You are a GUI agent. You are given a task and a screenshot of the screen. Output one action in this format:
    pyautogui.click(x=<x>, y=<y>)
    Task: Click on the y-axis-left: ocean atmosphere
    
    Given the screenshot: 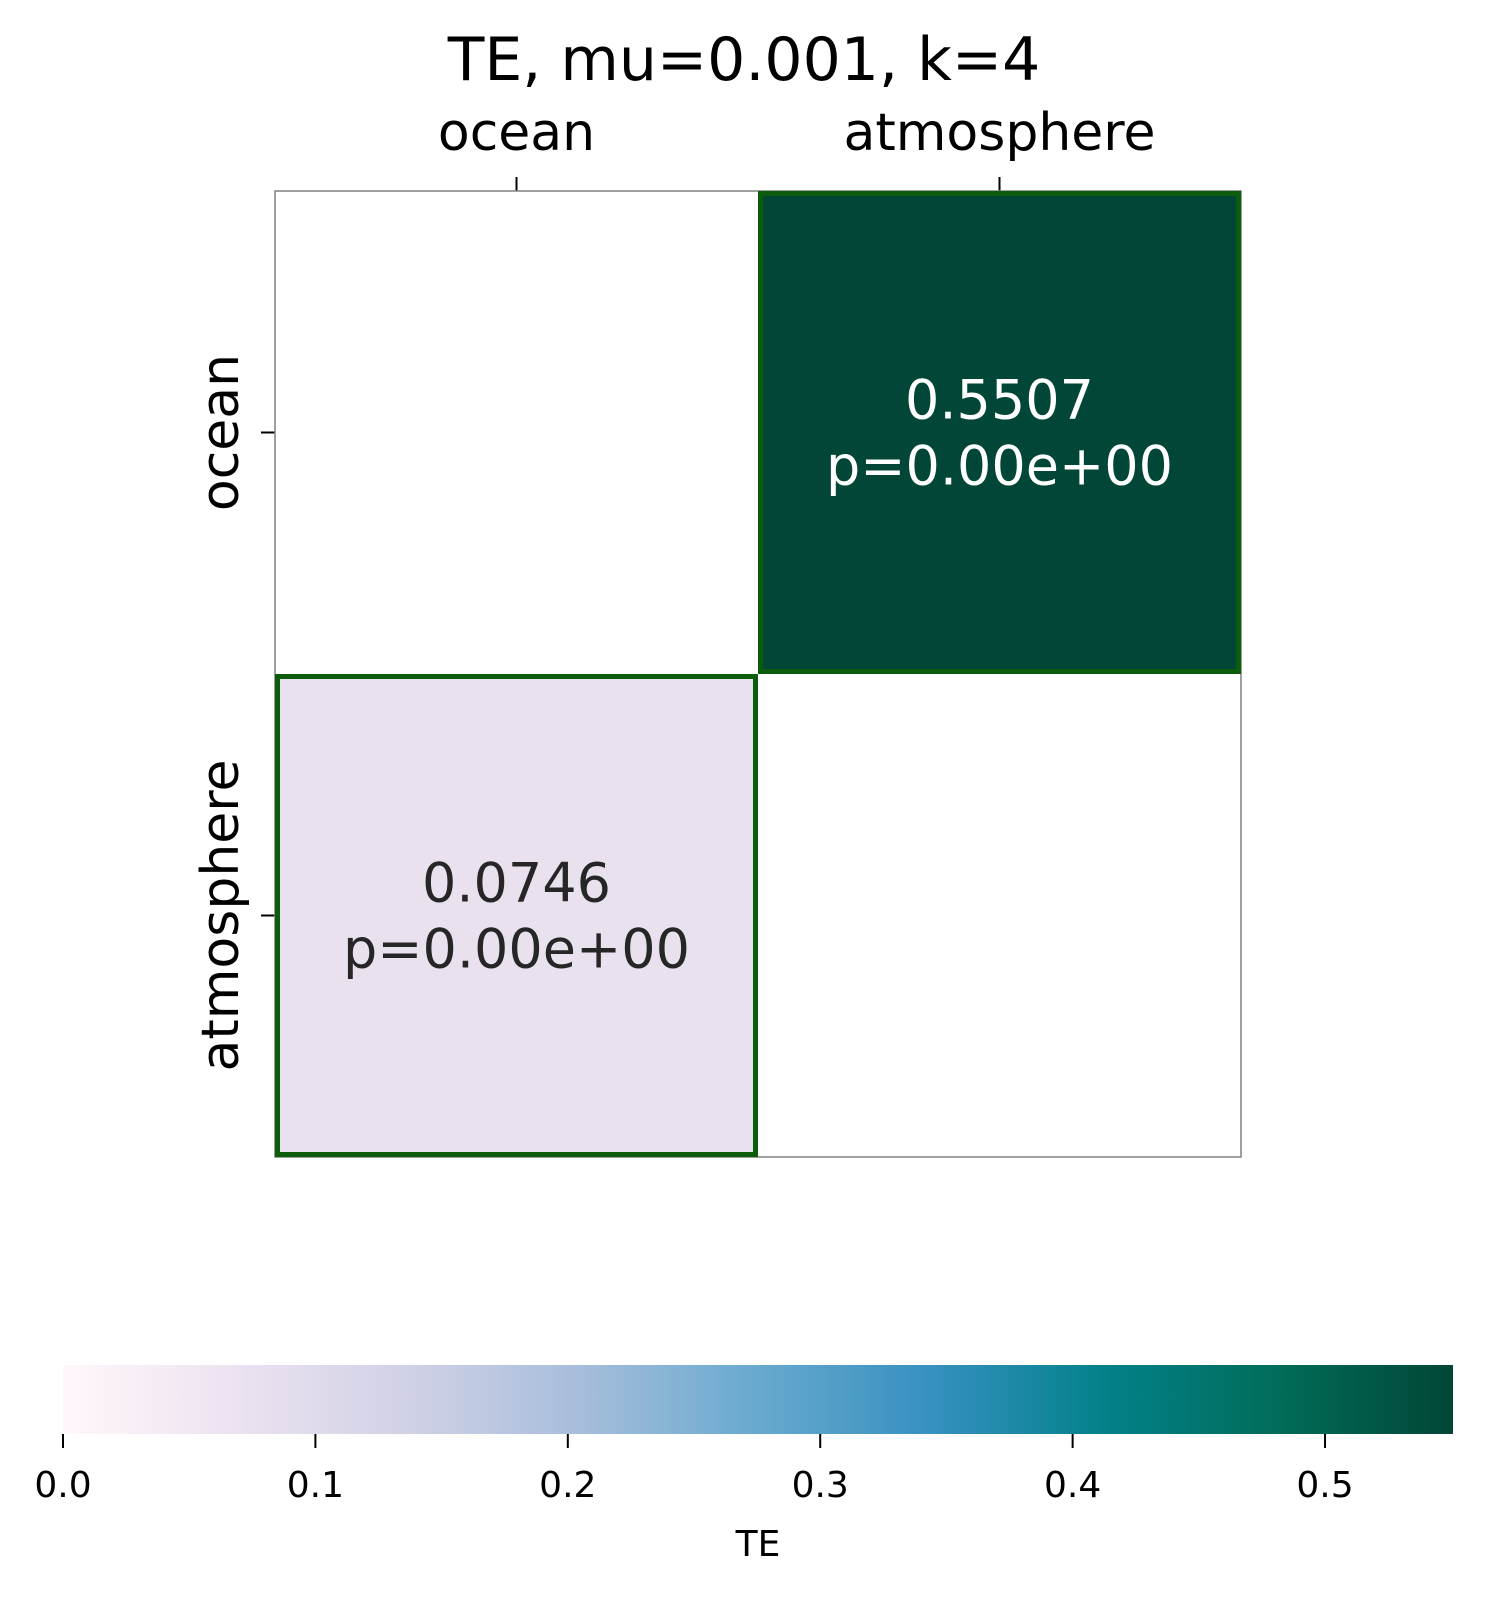 What is the action you would take?
    pyautogui.click(x=233, y=713)
    